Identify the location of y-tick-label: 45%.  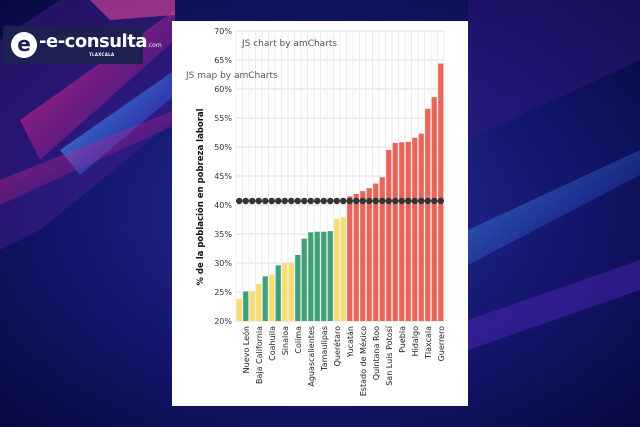
(223, 176).